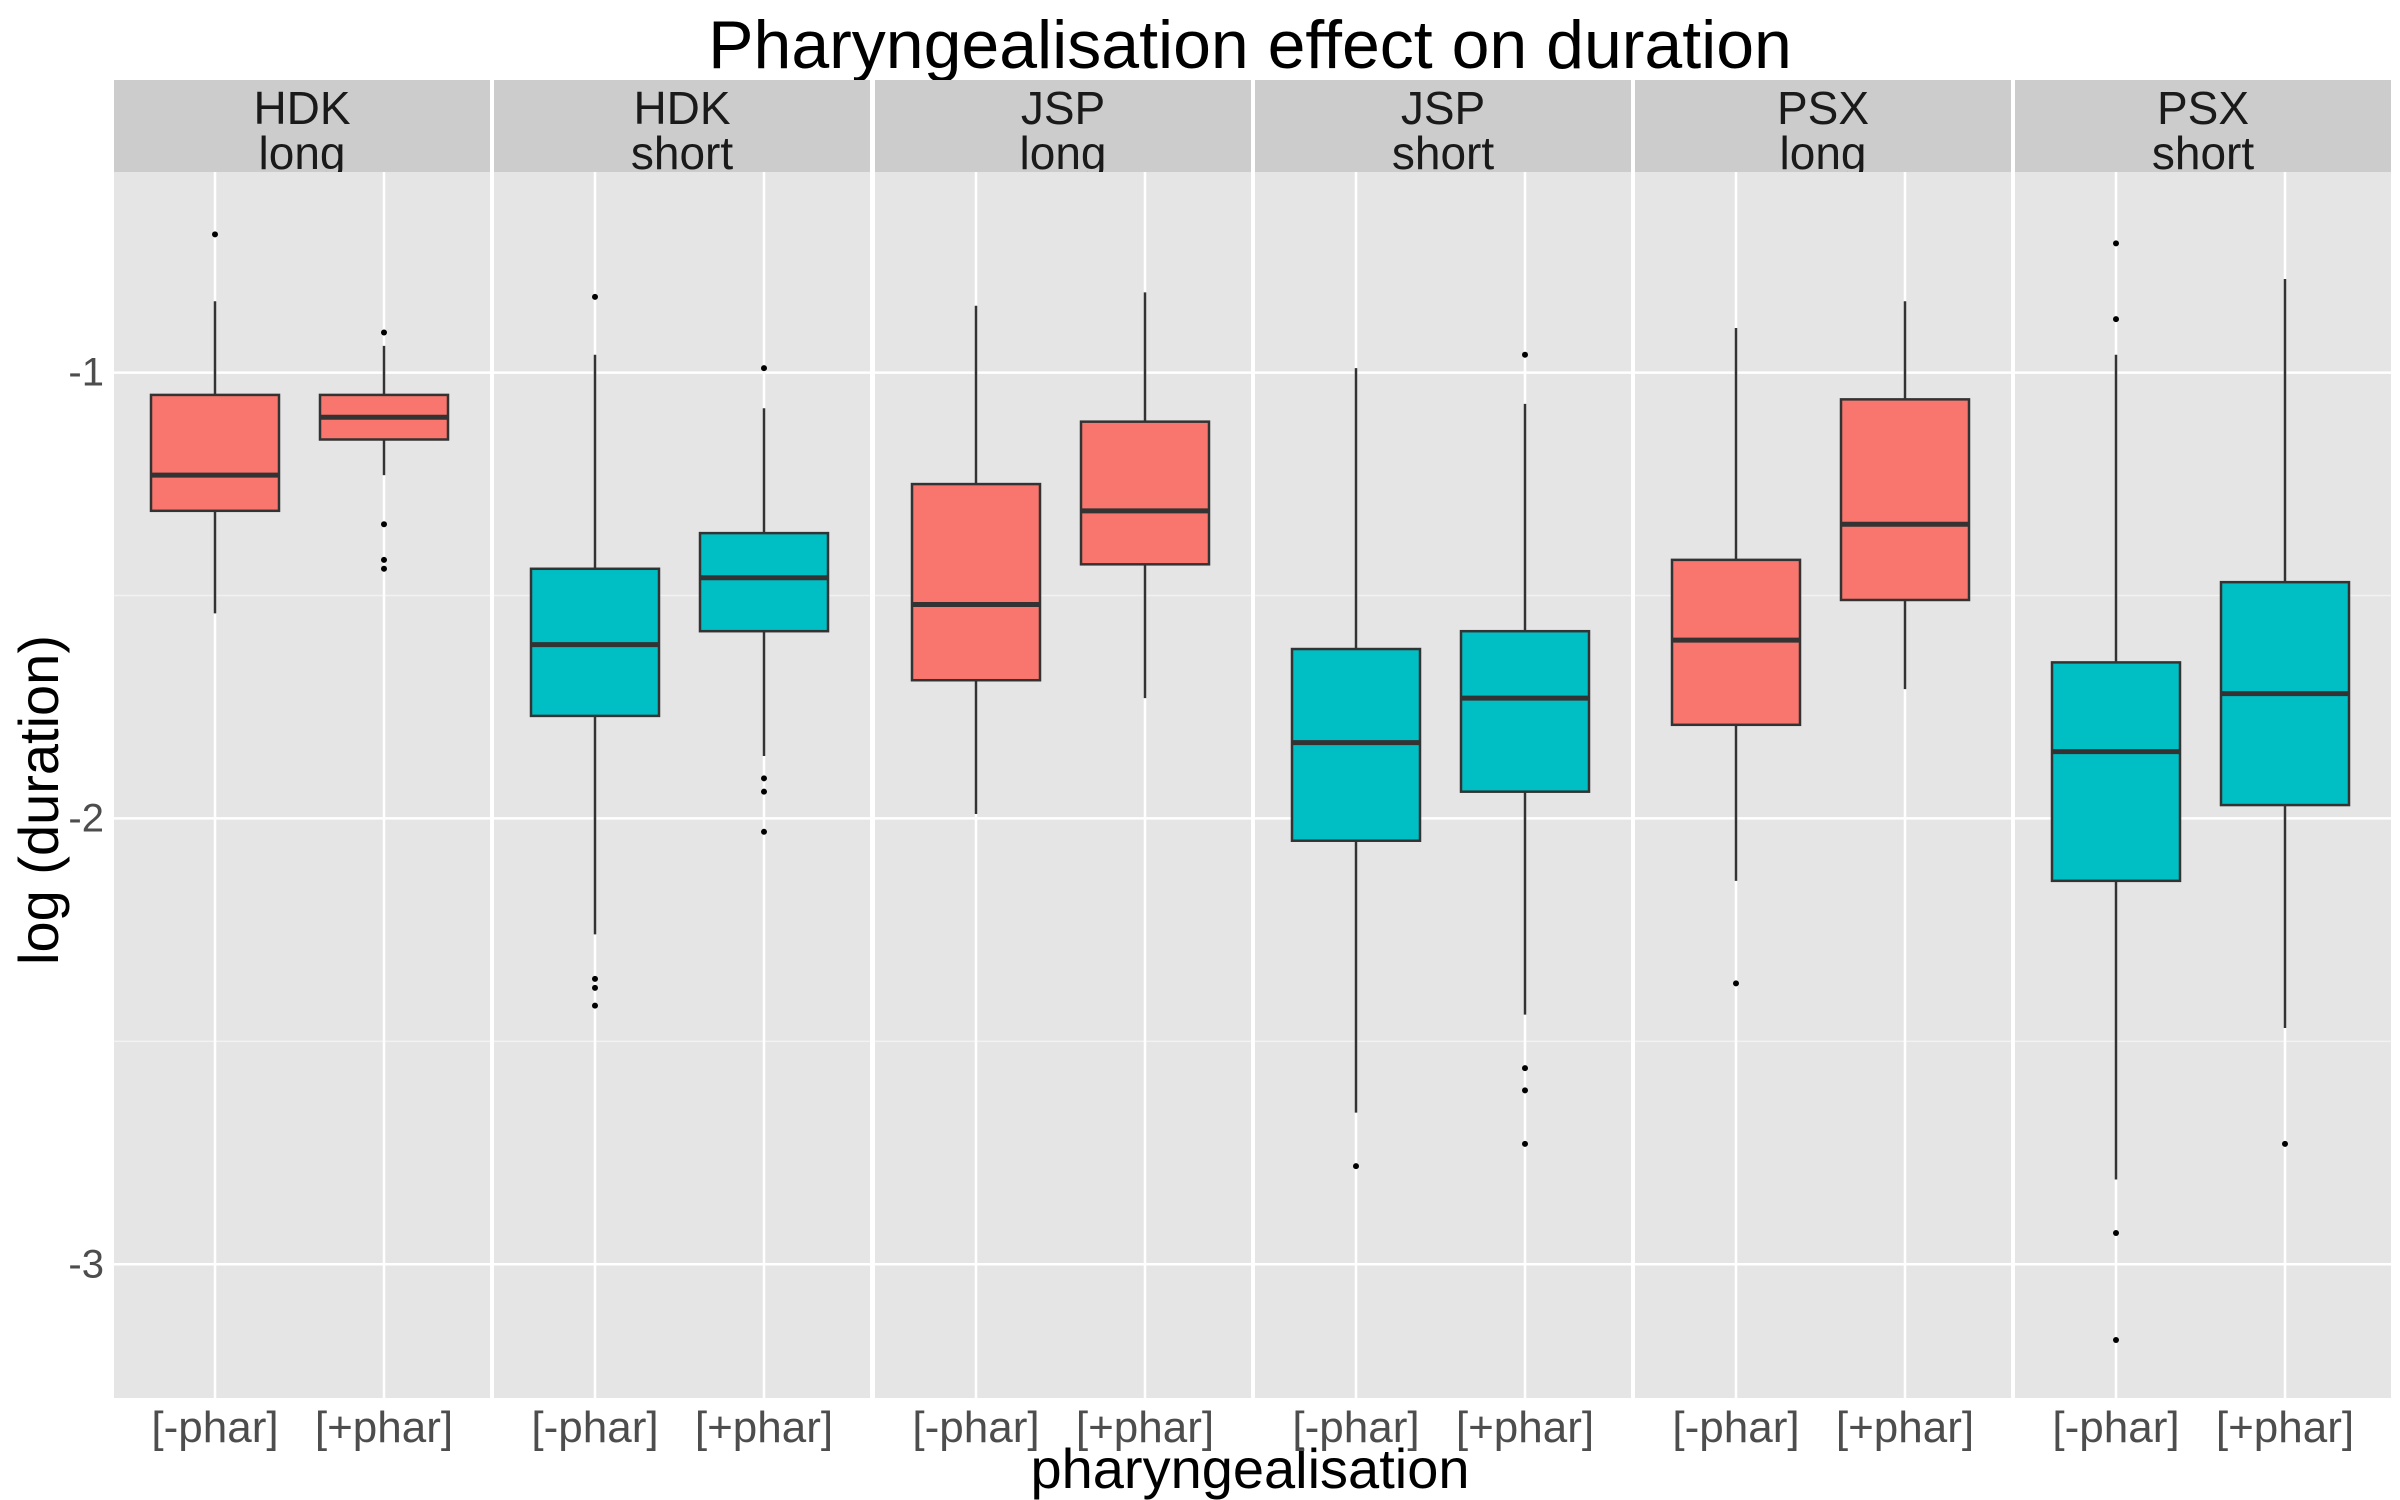 The image size is (2400, 1500). What do you see at coordinates (1250, 45) in the screenshot?
I see `chart-title: Pharyngealisation effect on duration` at bounding box center [1250, 45].